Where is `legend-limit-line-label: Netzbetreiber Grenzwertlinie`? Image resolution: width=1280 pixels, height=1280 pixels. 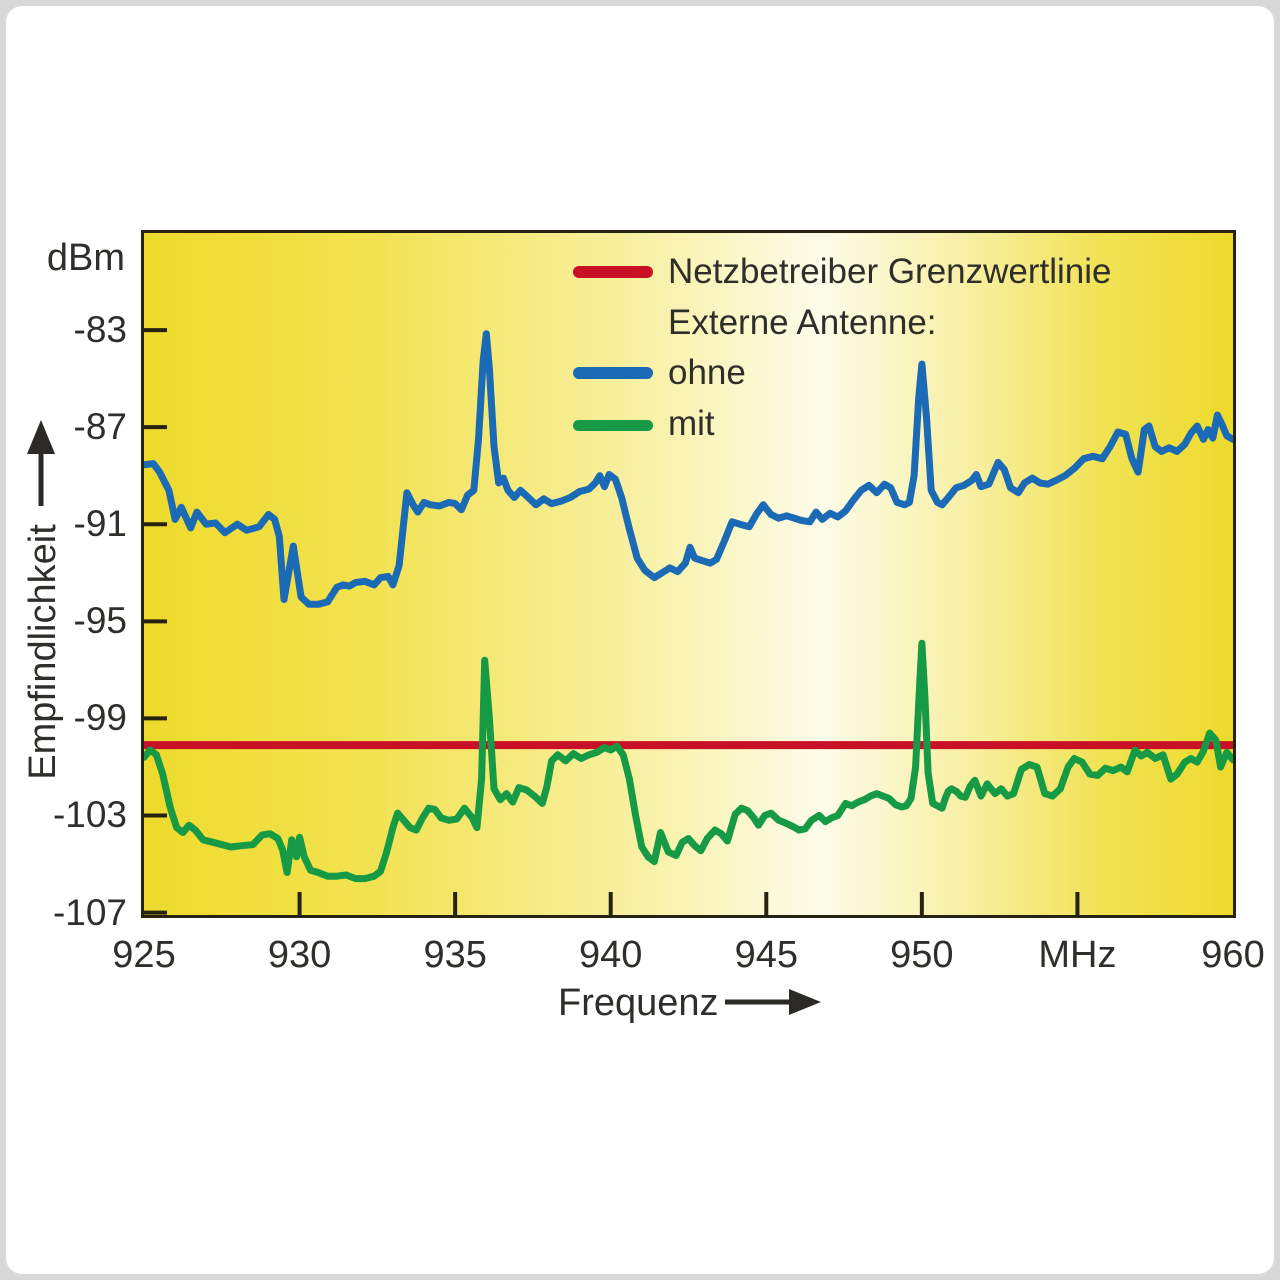 legend-limit-line-label: Netzbetreiber Grenzwertlinie is located at coordinates (890, 271).